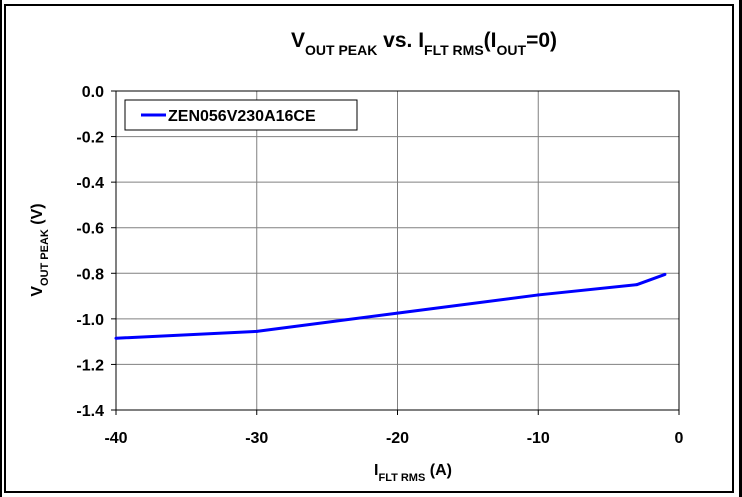  What do you see at coordinates (90, 411) in the screenshot?
I see `y-tick-label: -1.4` at bounding box center [90, 411].